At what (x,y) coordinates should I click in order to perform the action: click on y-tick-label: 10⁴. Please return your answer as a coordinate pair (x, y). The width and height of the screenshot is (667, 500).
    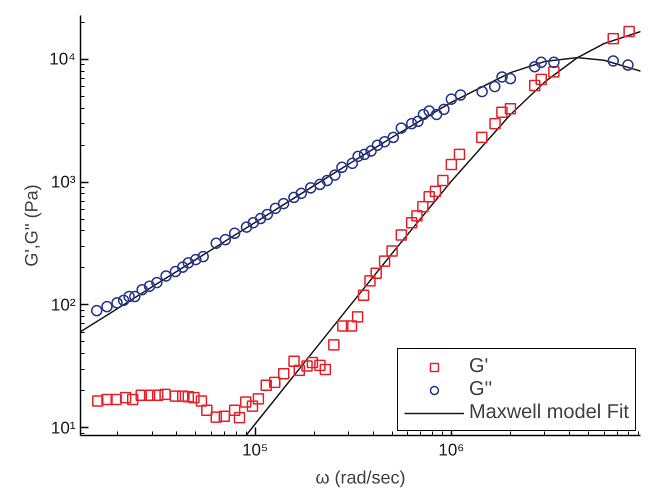
    Looking at the image, I should click on (62, 59).